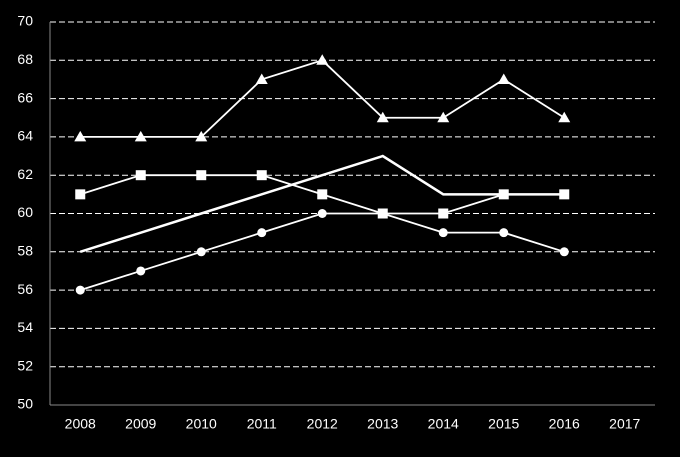 This screenshot has width=680, height=457. What do you see at coordinates (25, 97) in the screenshot?
I see `y-tick-label: 66` at bounding box center [25, 97].